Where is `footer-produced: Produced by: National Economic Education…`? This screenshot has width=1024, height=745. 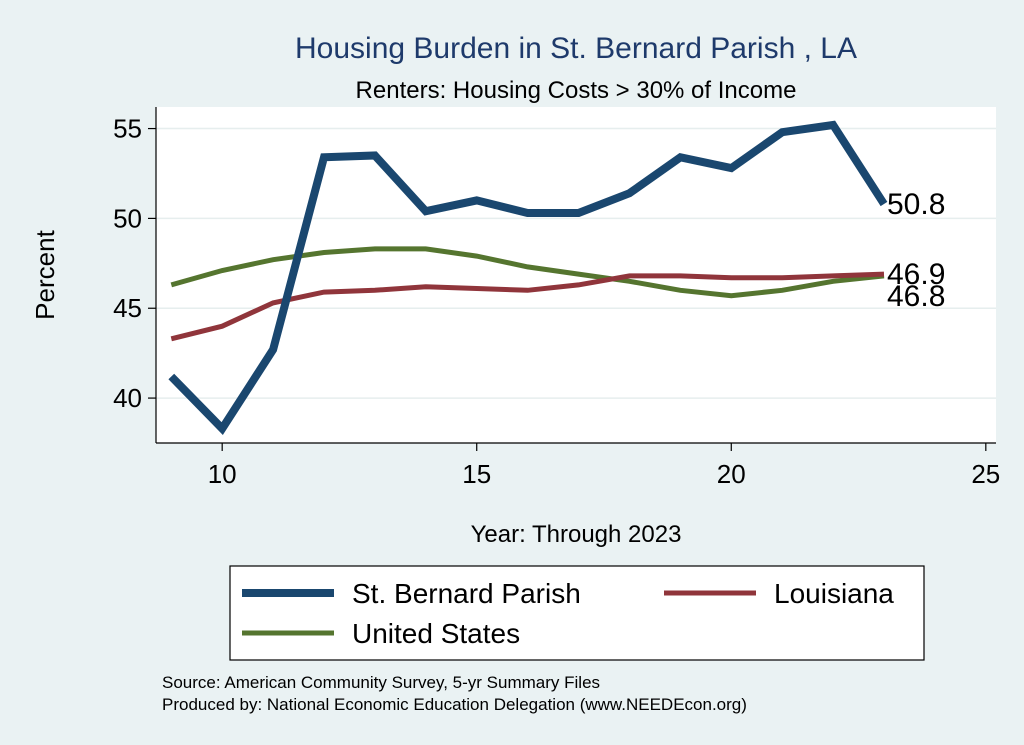
footer-produced: Produced by: National Economic Education… is located at coordinates (454, 704).